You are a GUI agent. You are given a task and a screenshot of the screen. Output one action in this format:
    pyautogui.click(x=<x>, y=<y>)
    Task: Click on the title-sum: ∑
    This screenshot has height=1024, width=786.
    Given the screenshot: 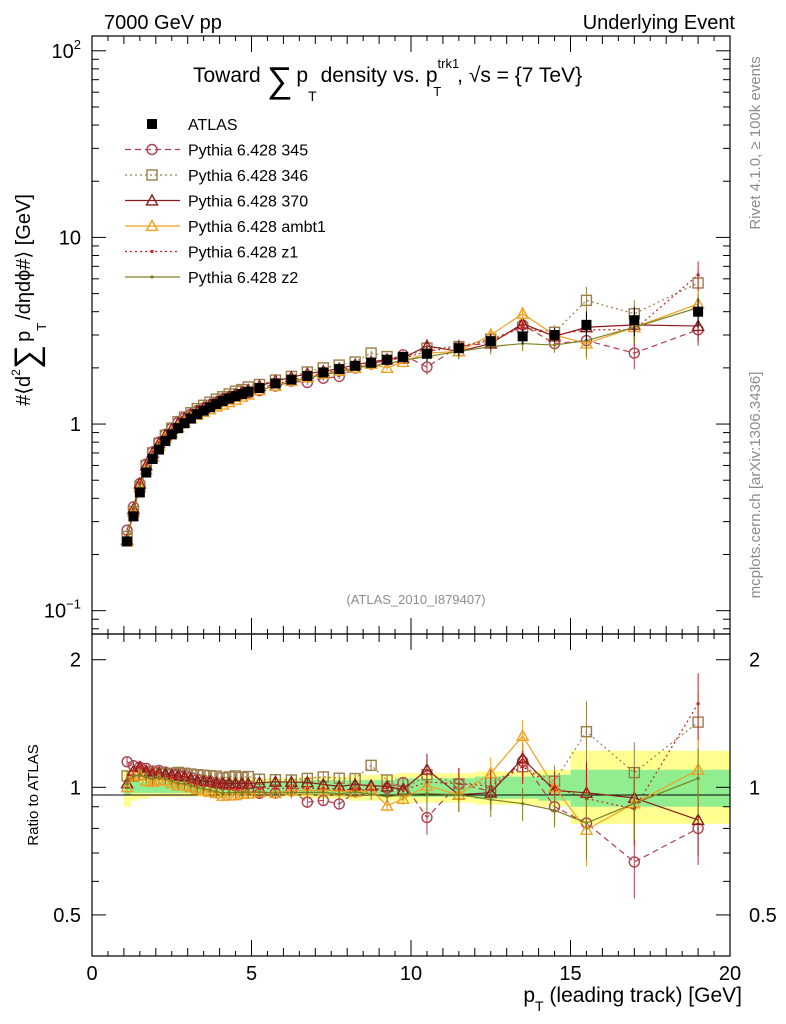 What is the action you would take?
    pyautogui.click(x=280, y=79)
    